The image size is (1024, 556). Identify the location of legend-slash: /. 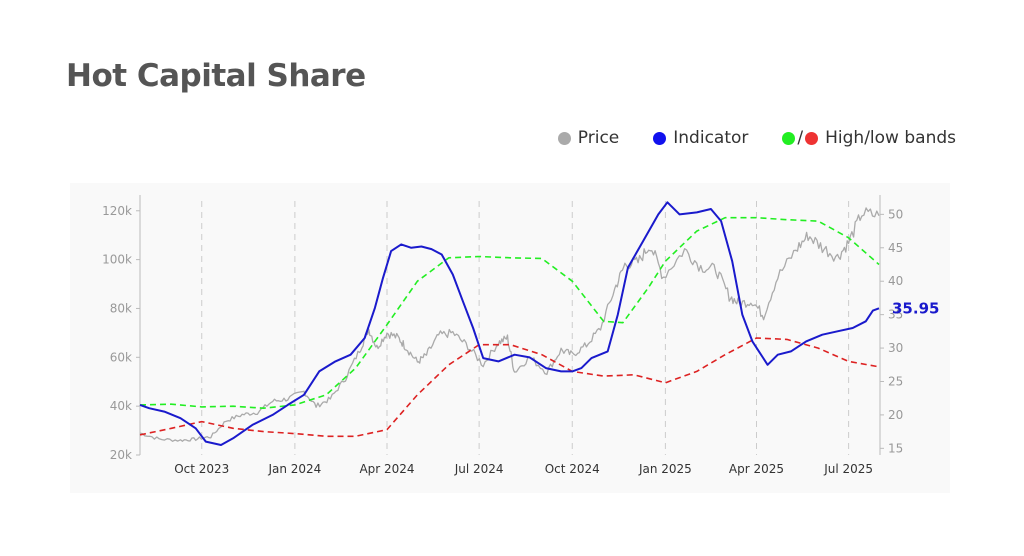
(800, 138).